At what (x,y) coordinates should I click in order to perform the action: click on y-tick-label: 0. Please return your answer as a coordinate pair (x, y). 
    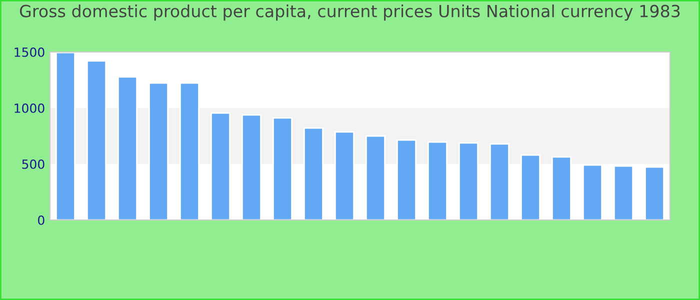
    Looking at the image, I should click on (41, 220).